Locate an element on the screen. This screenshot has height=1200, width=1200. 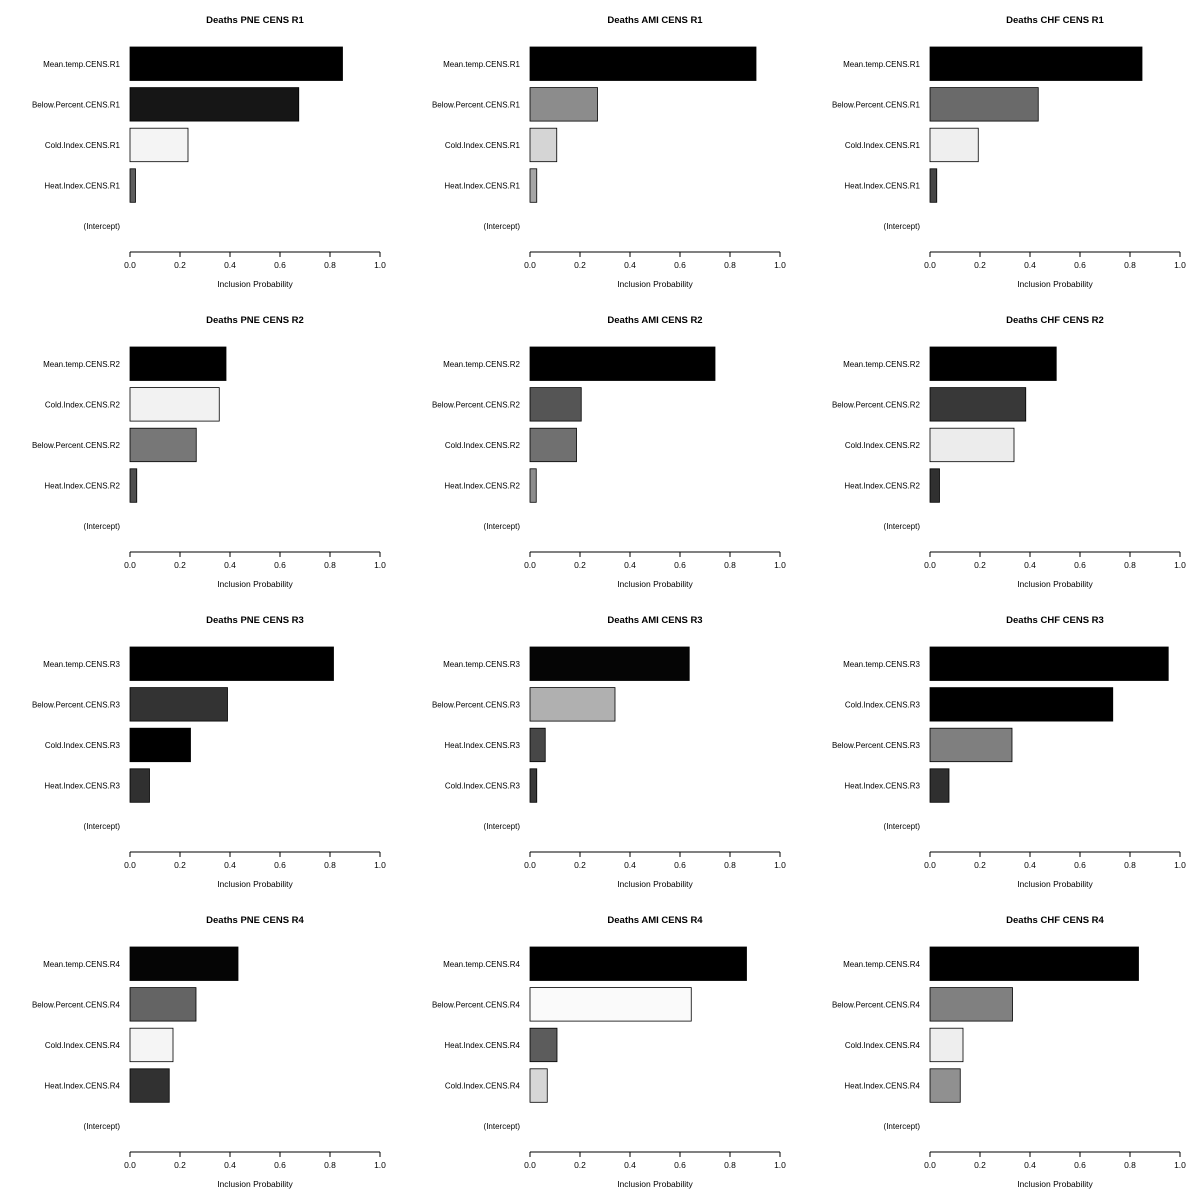
category-label: Heat.Index.CENS.R4 is located at coordinates (82, 1086).